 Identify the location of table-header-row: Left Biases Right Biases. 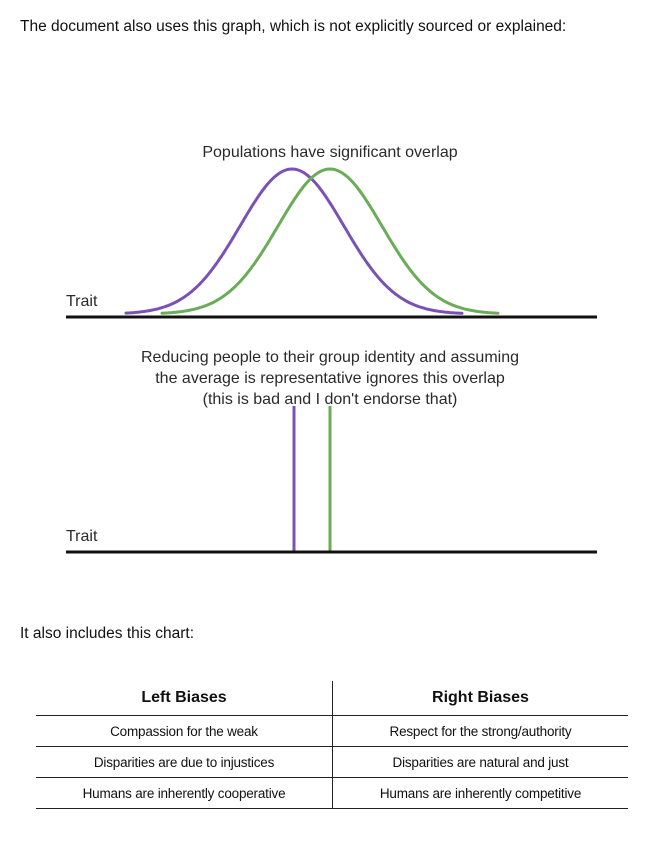
(332, 698).